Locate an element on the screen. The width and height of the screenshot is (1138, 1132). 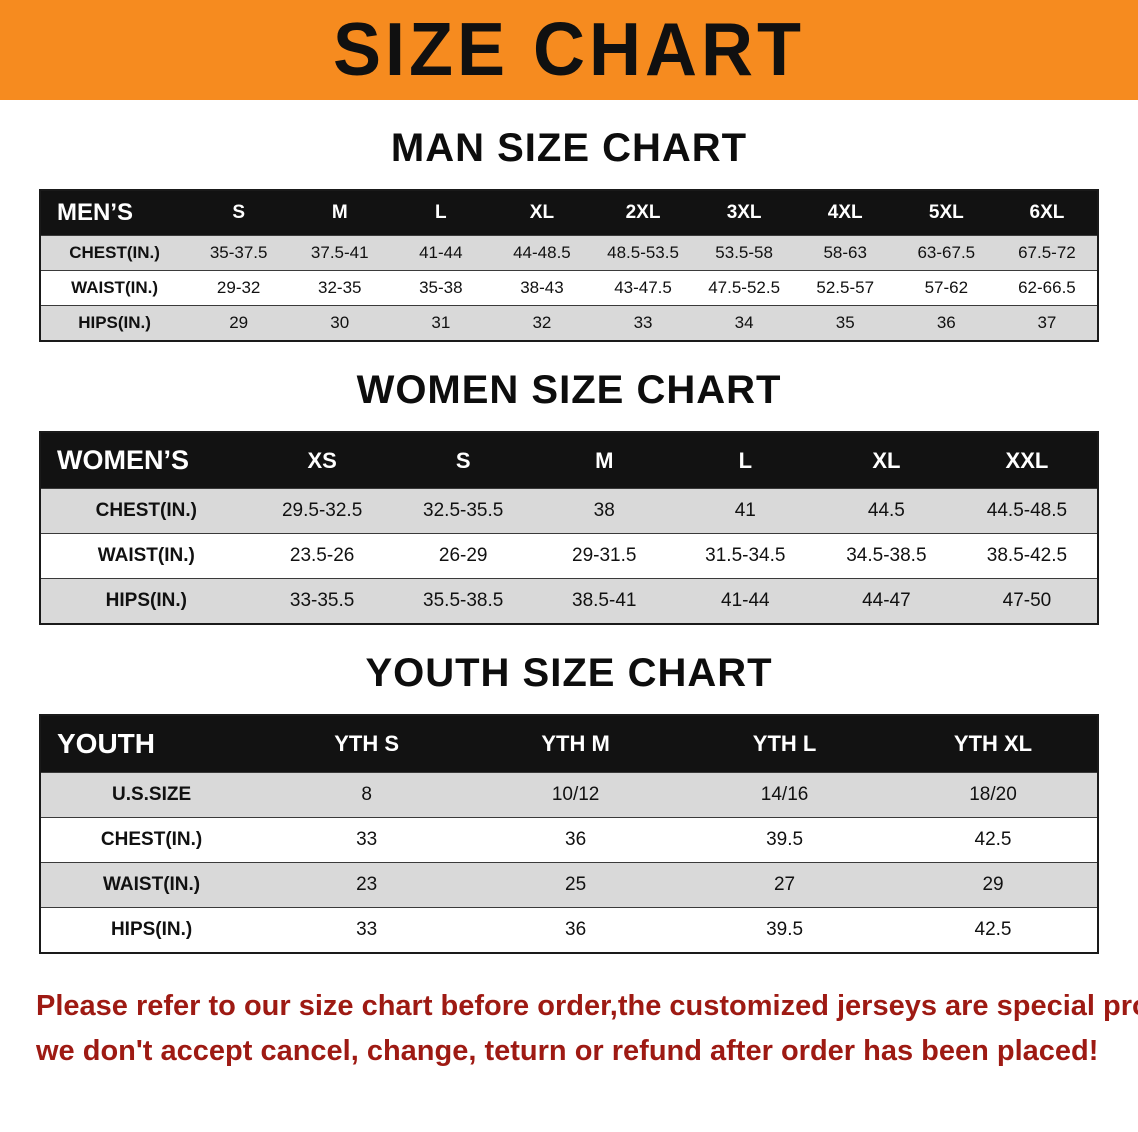
table-cell: 43-47.5 is located at coordinates (643, 288).